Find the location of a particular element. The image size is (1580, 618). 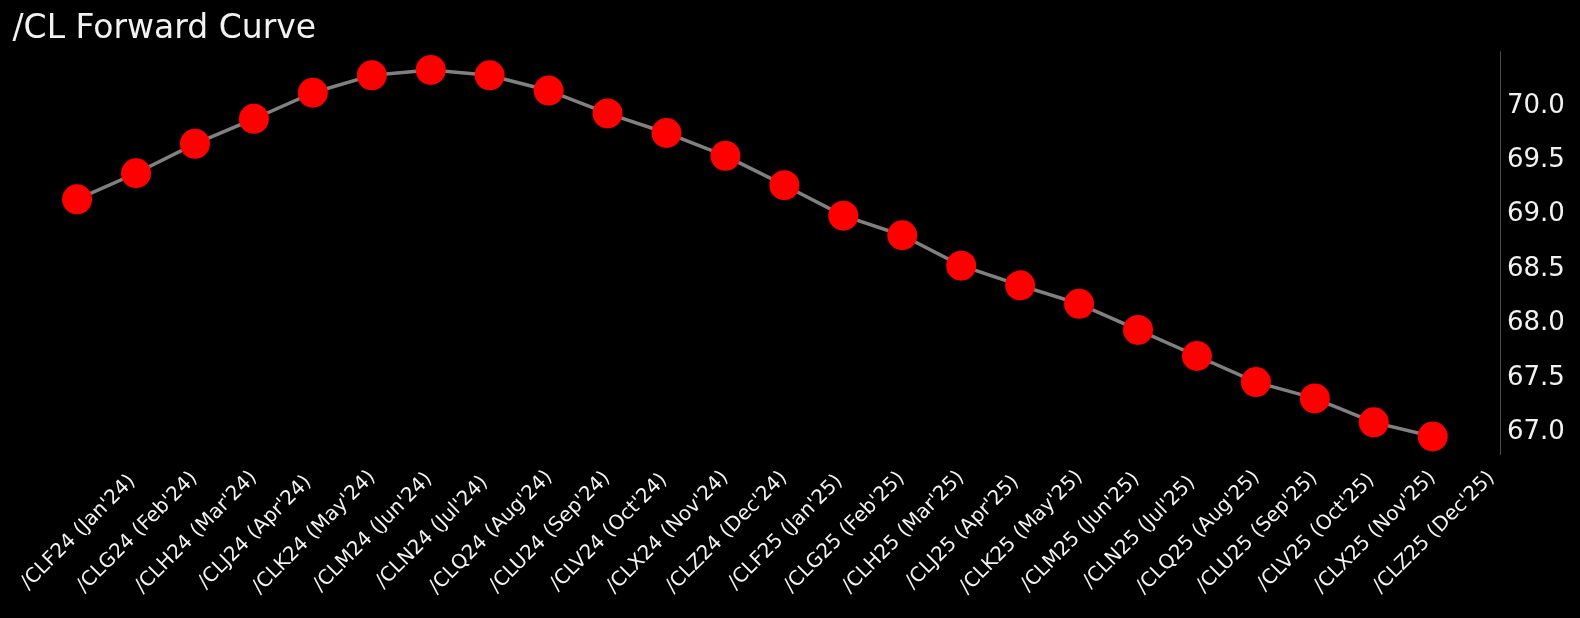

y-tick-label: 69.0 is located at coordinates (1536, 212).